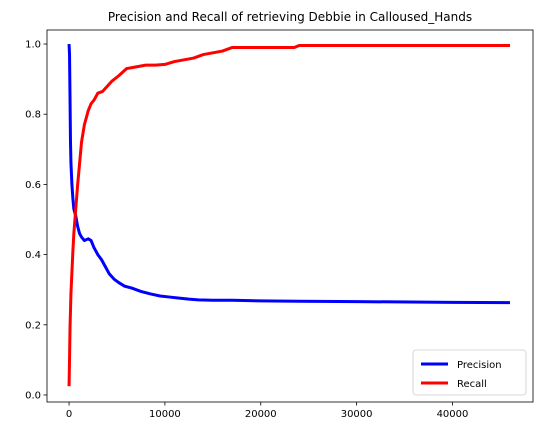 The image size is (551, 435). I want to click on legend-label-recall: Recall, so click(472, 384).